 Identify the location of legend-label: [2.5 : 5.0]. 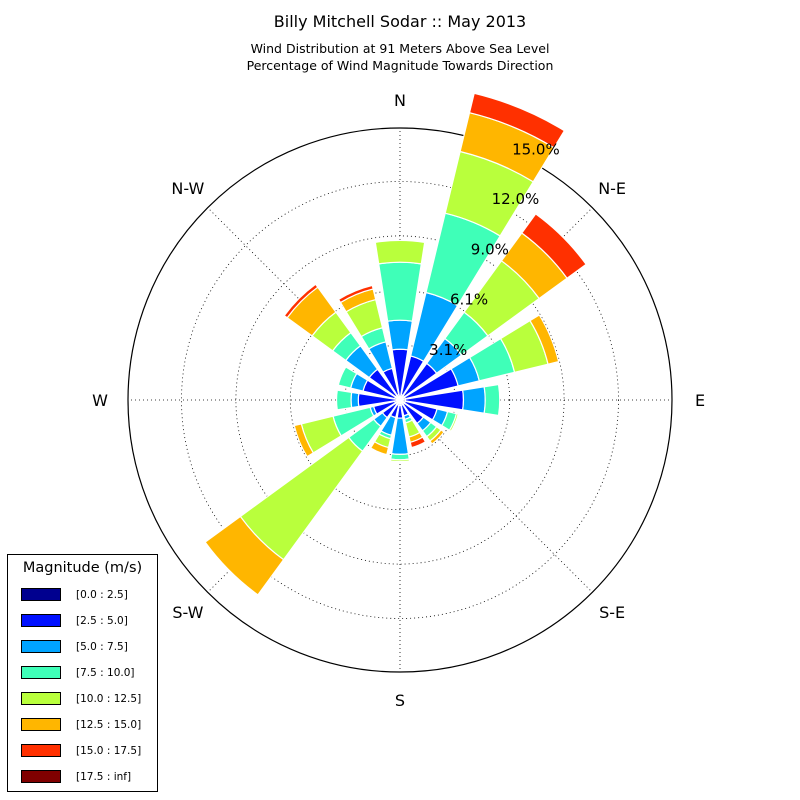
(102, 621).